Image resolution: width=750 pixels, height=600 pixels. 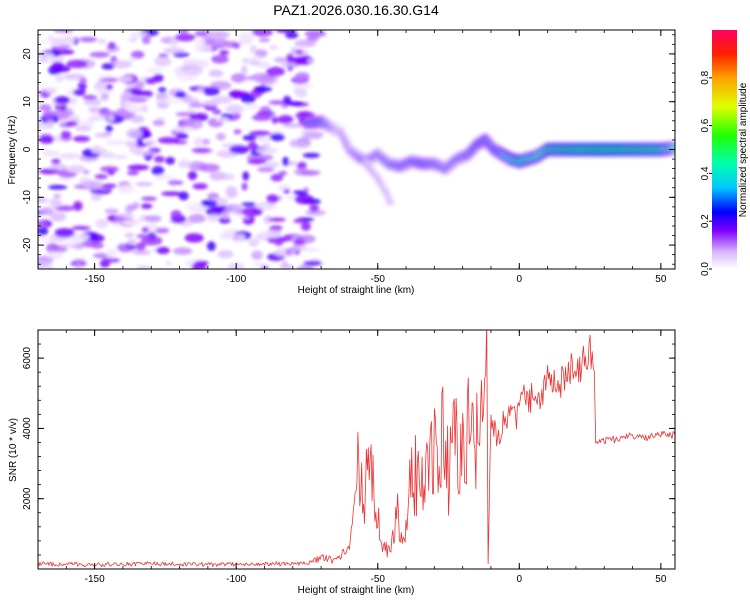 What do you see at coordinates (27, 149) in the screenshot?
I see `y-tick-label: 0` at bounding box center [27, 149].